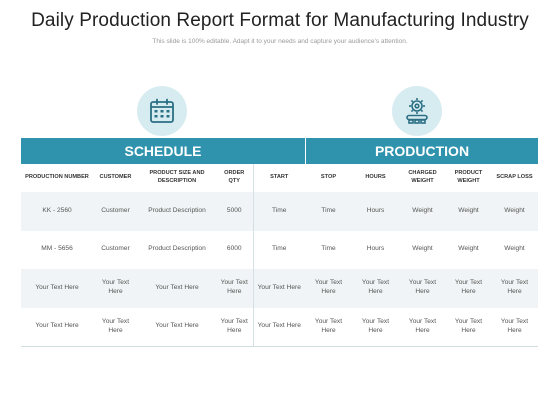 The image size is (560, 420). I want to click on section-header-band: SCHEDULE PRODUCTION, so click(279, 151).